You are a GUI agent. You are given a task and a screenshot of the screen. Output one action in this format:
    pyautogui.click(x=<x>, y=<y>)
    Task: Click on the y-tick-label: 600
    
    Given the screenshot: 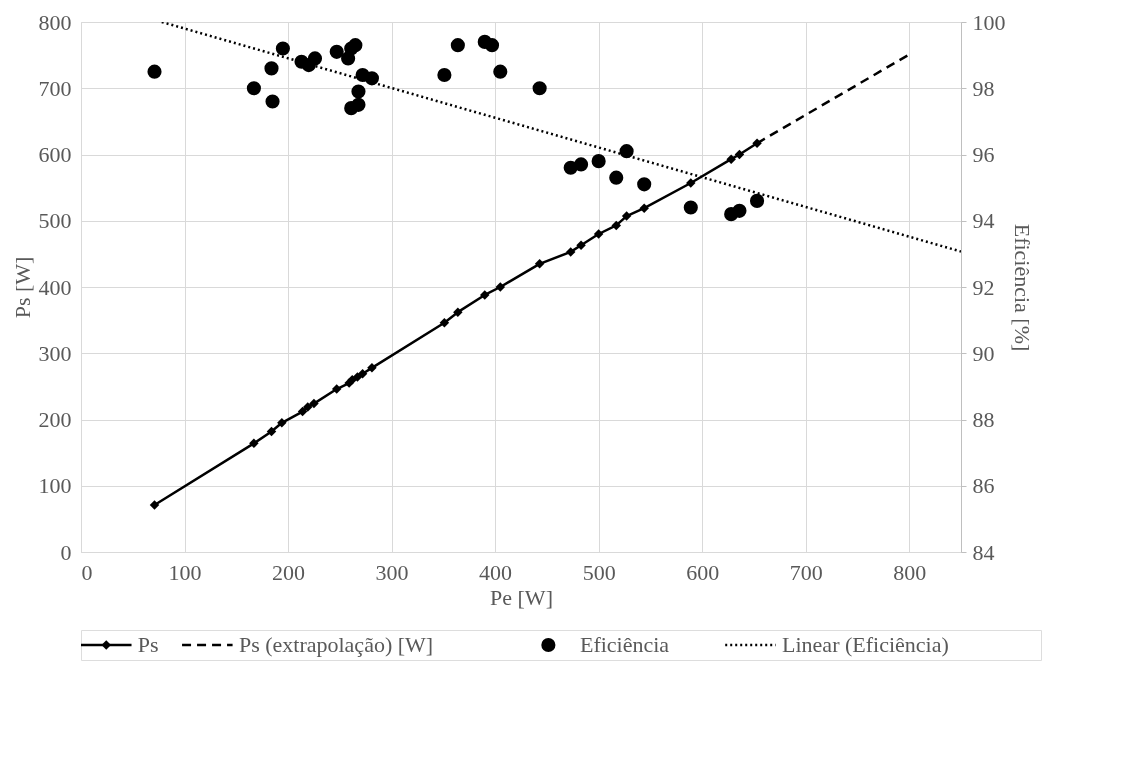 What is the action you would take?
    pyautogui.click(x=55, y=154)
    